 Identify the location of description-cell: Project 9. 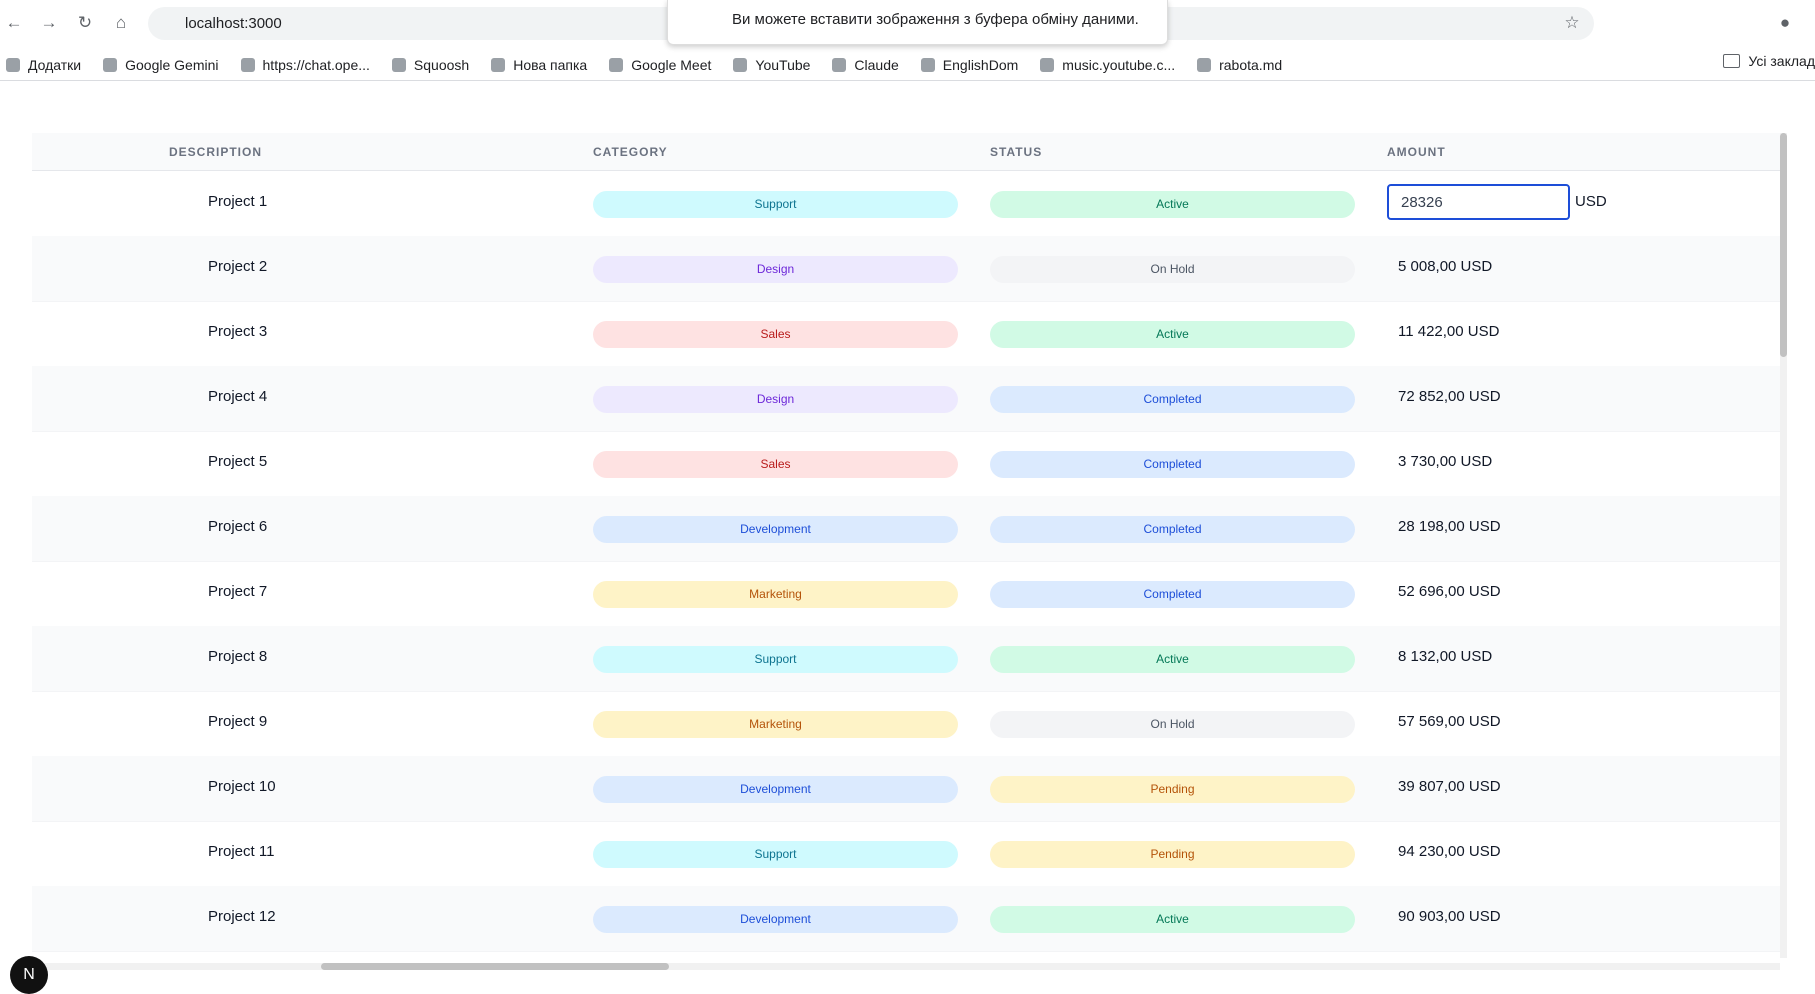
(238, 721).